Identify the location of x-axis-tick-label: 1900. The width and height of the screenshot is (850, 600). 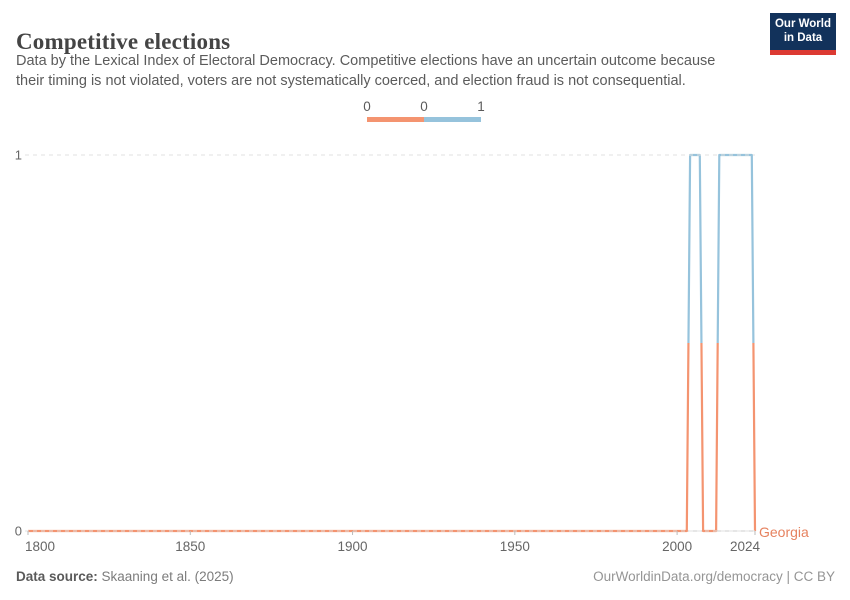
(353, 546).